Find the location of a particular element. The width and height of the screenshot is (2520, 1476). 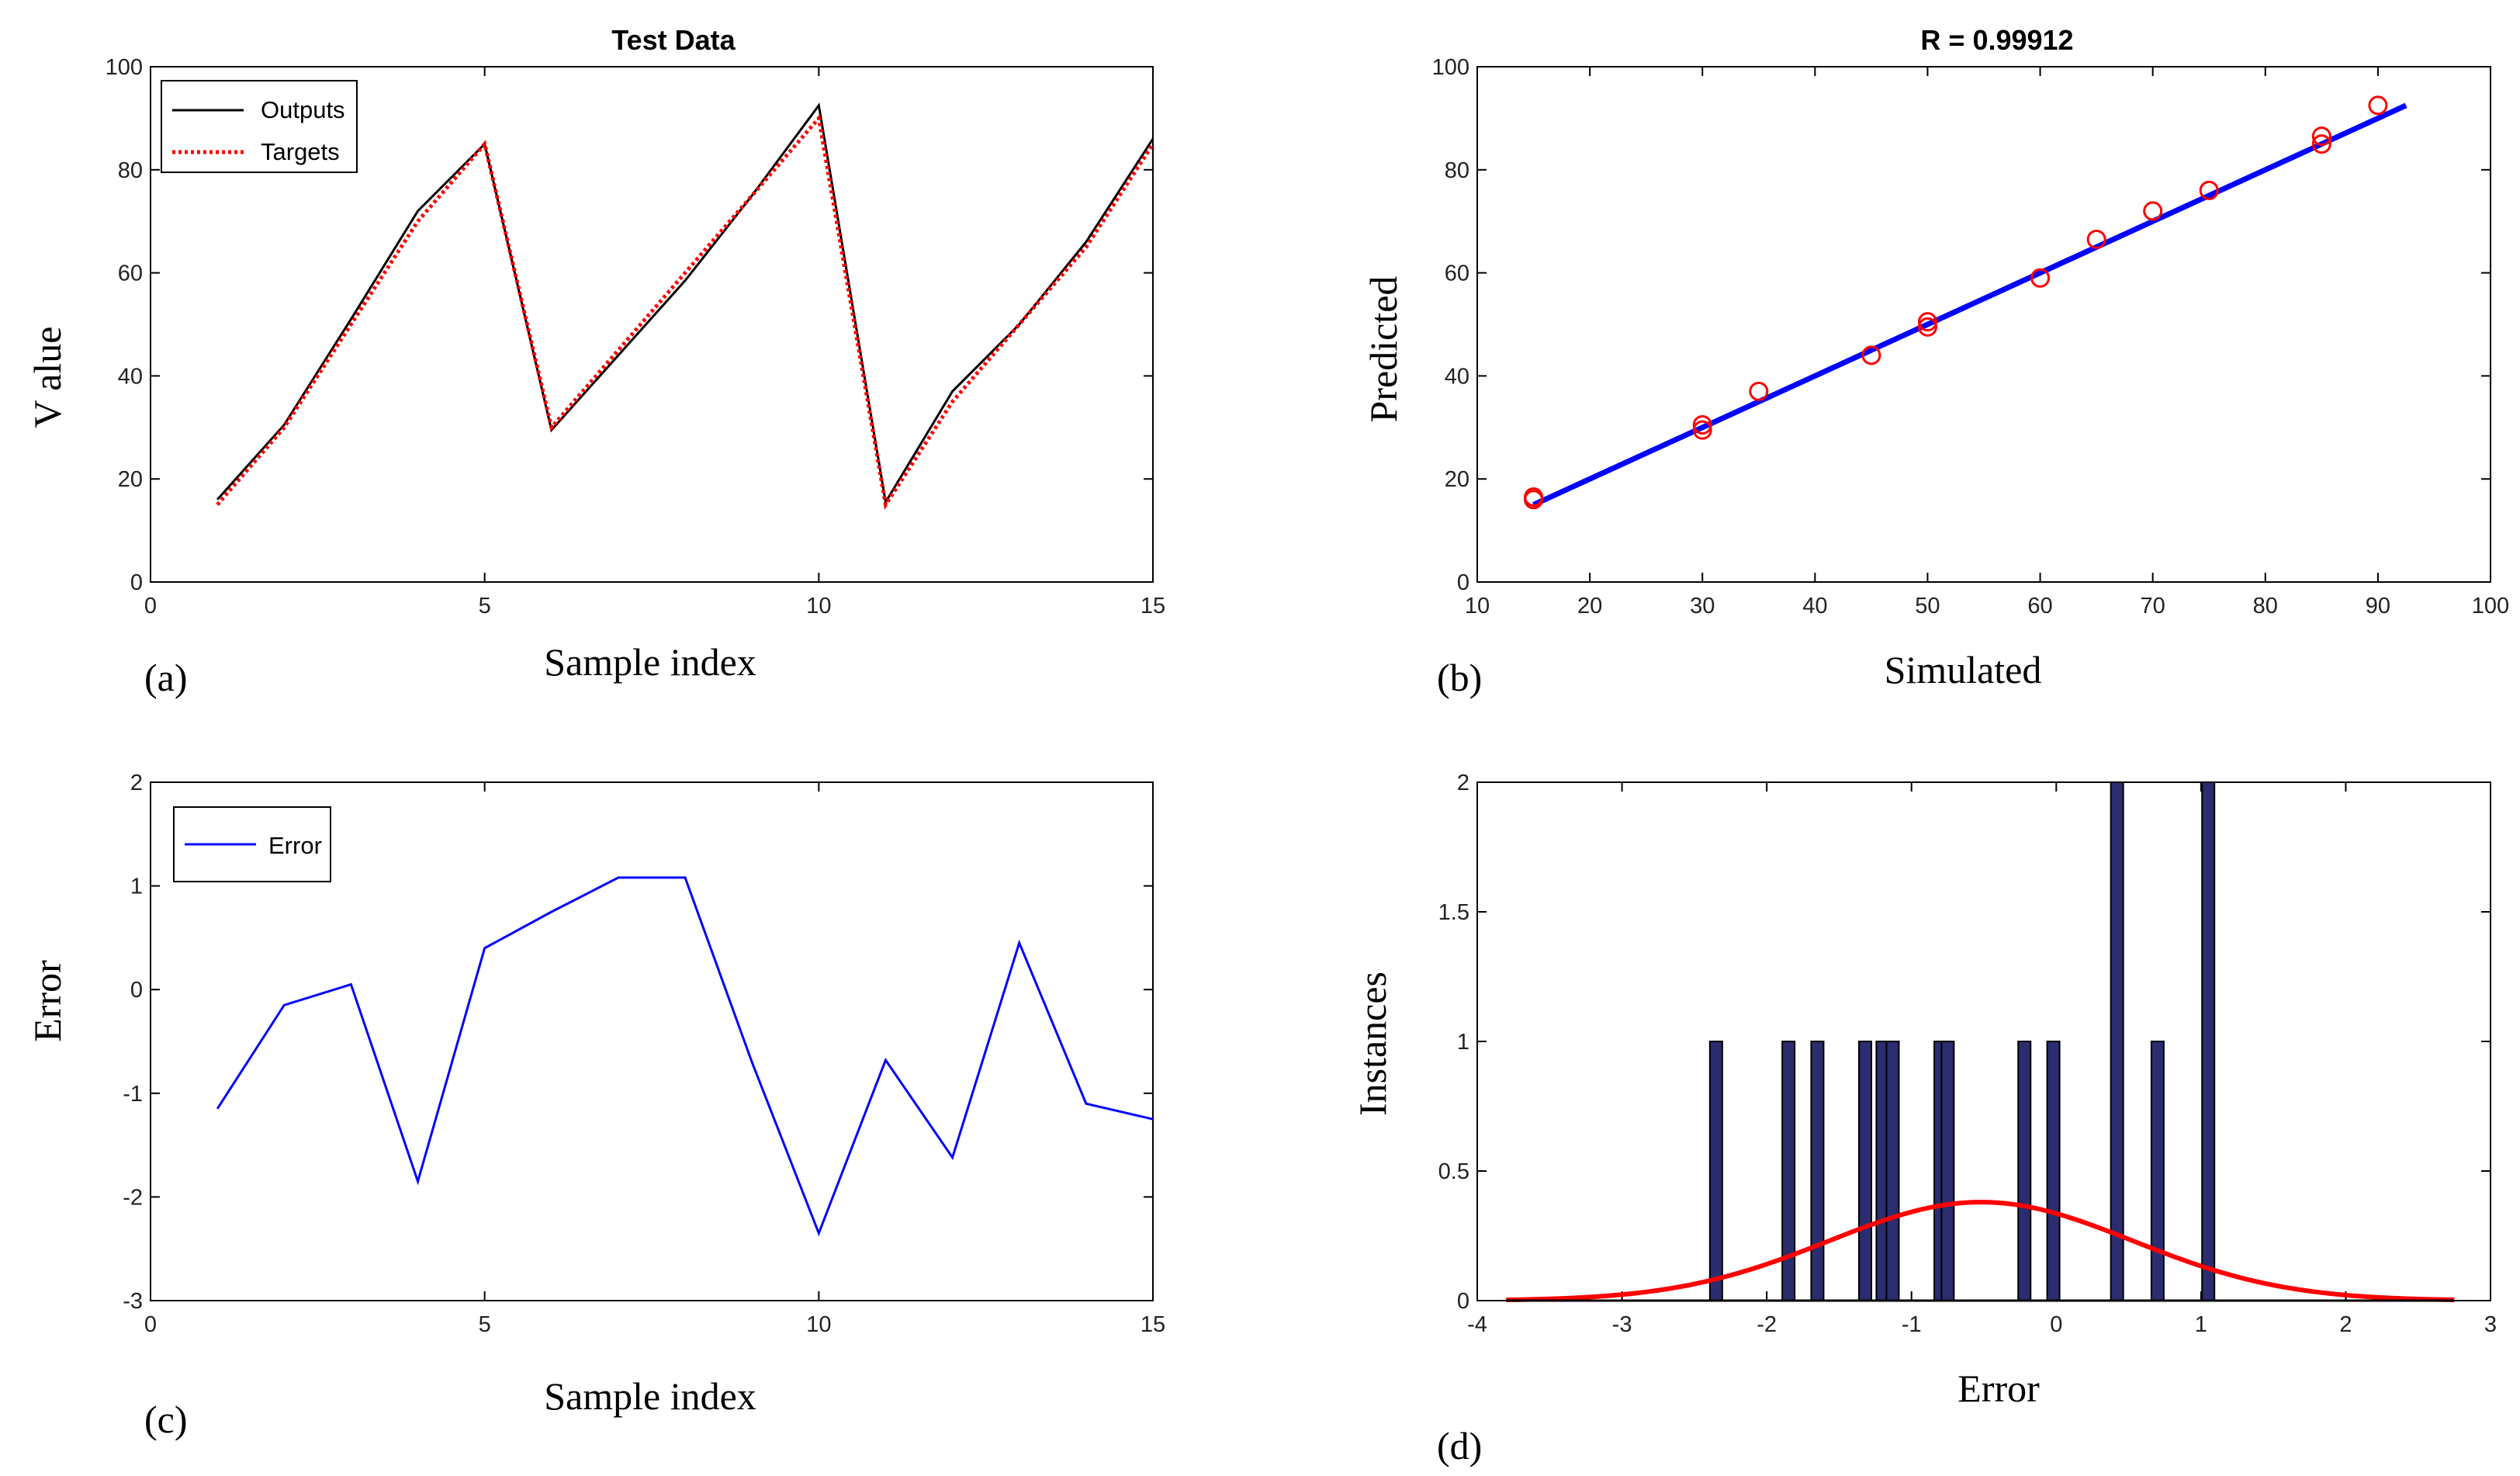

y-tick-label-a: 80 is located at coordinates (130, 170).